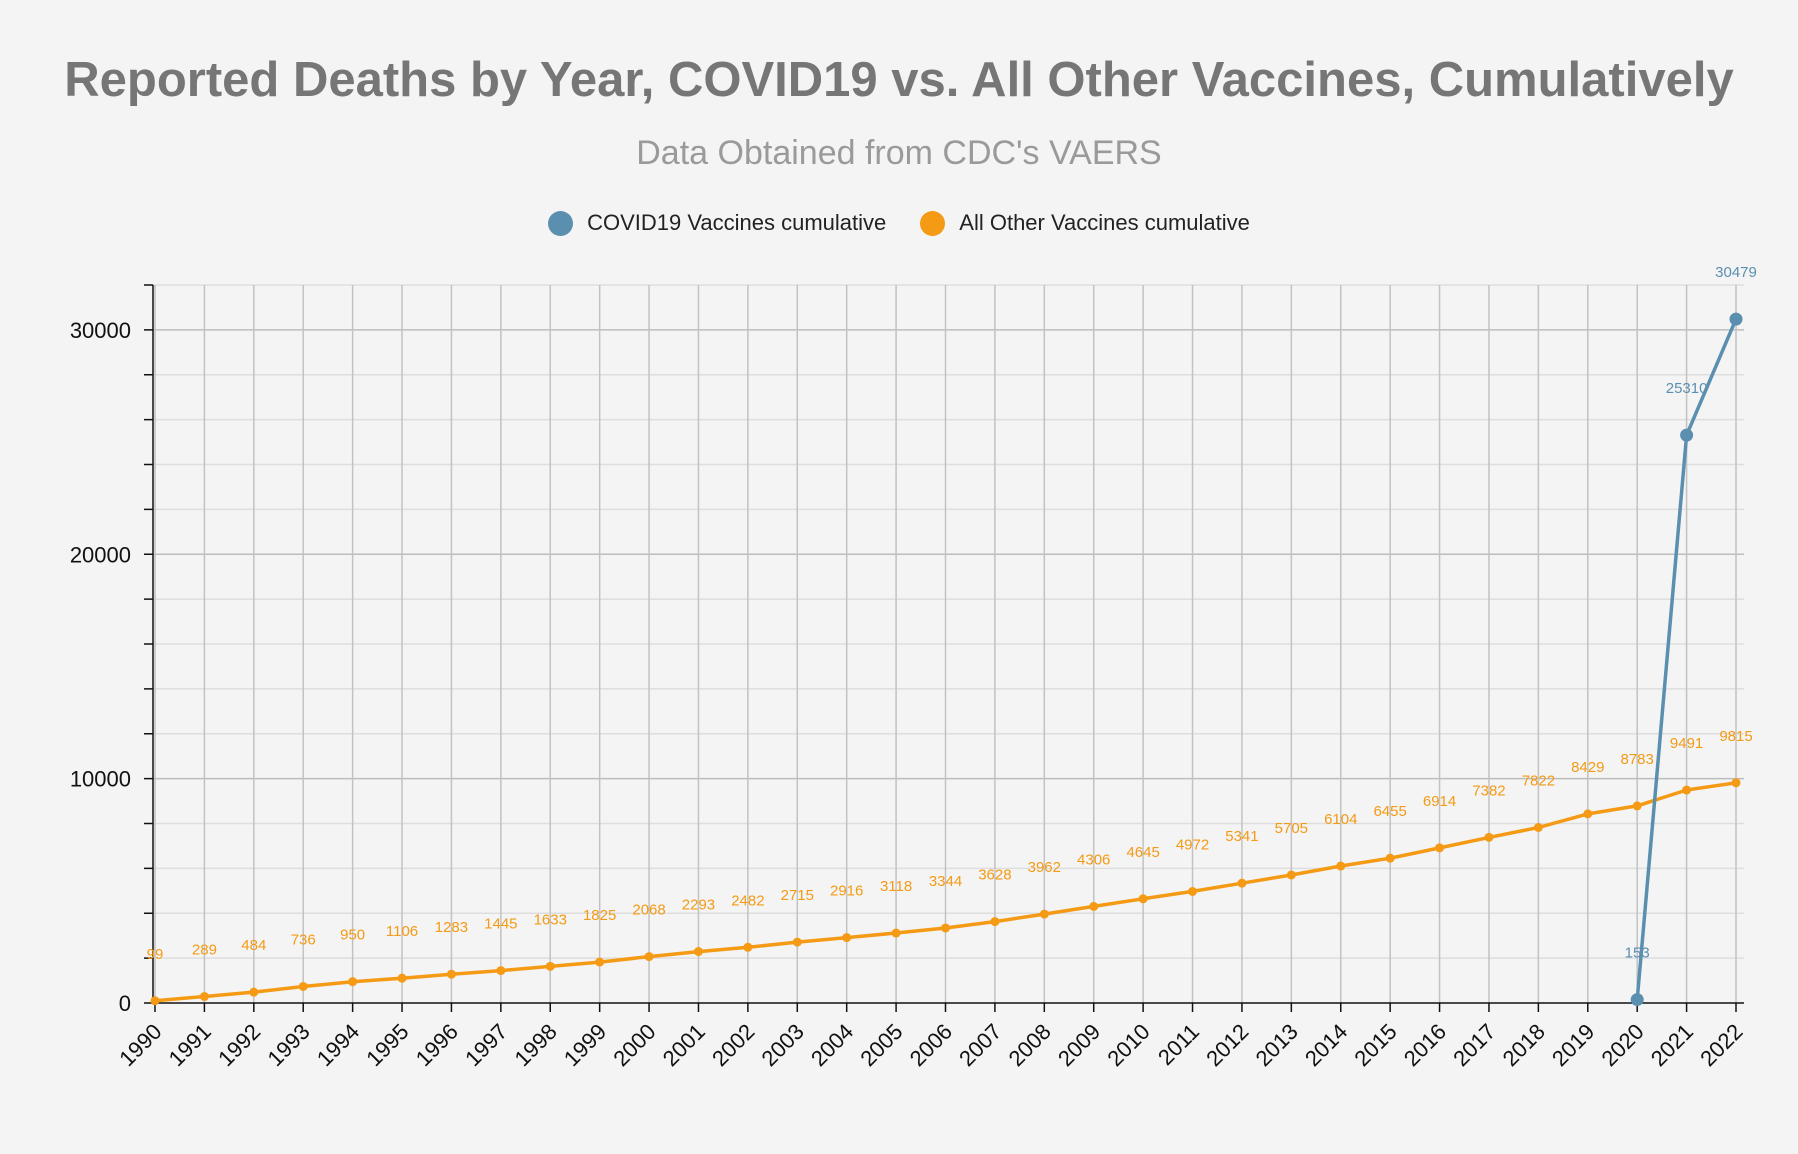  What do you see at coordinates (1340, 819) in the screenshot?
I see `other-data-label: 6104` at bounding box center [1340, 819].